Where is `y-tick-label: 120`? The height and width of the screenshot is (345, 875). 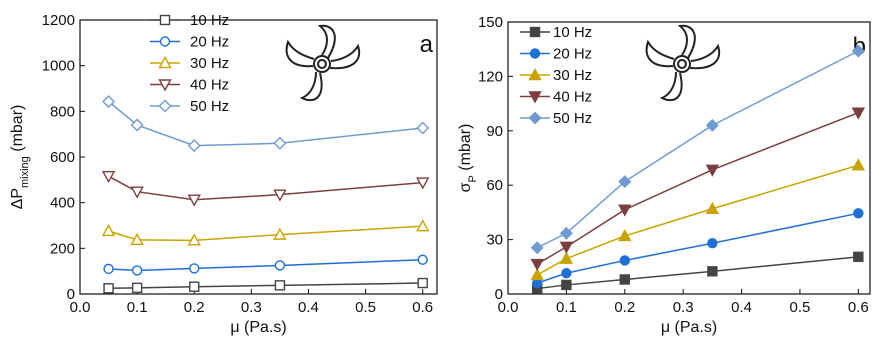
y-tick-label: 120 is located at coordinates (490, 76).